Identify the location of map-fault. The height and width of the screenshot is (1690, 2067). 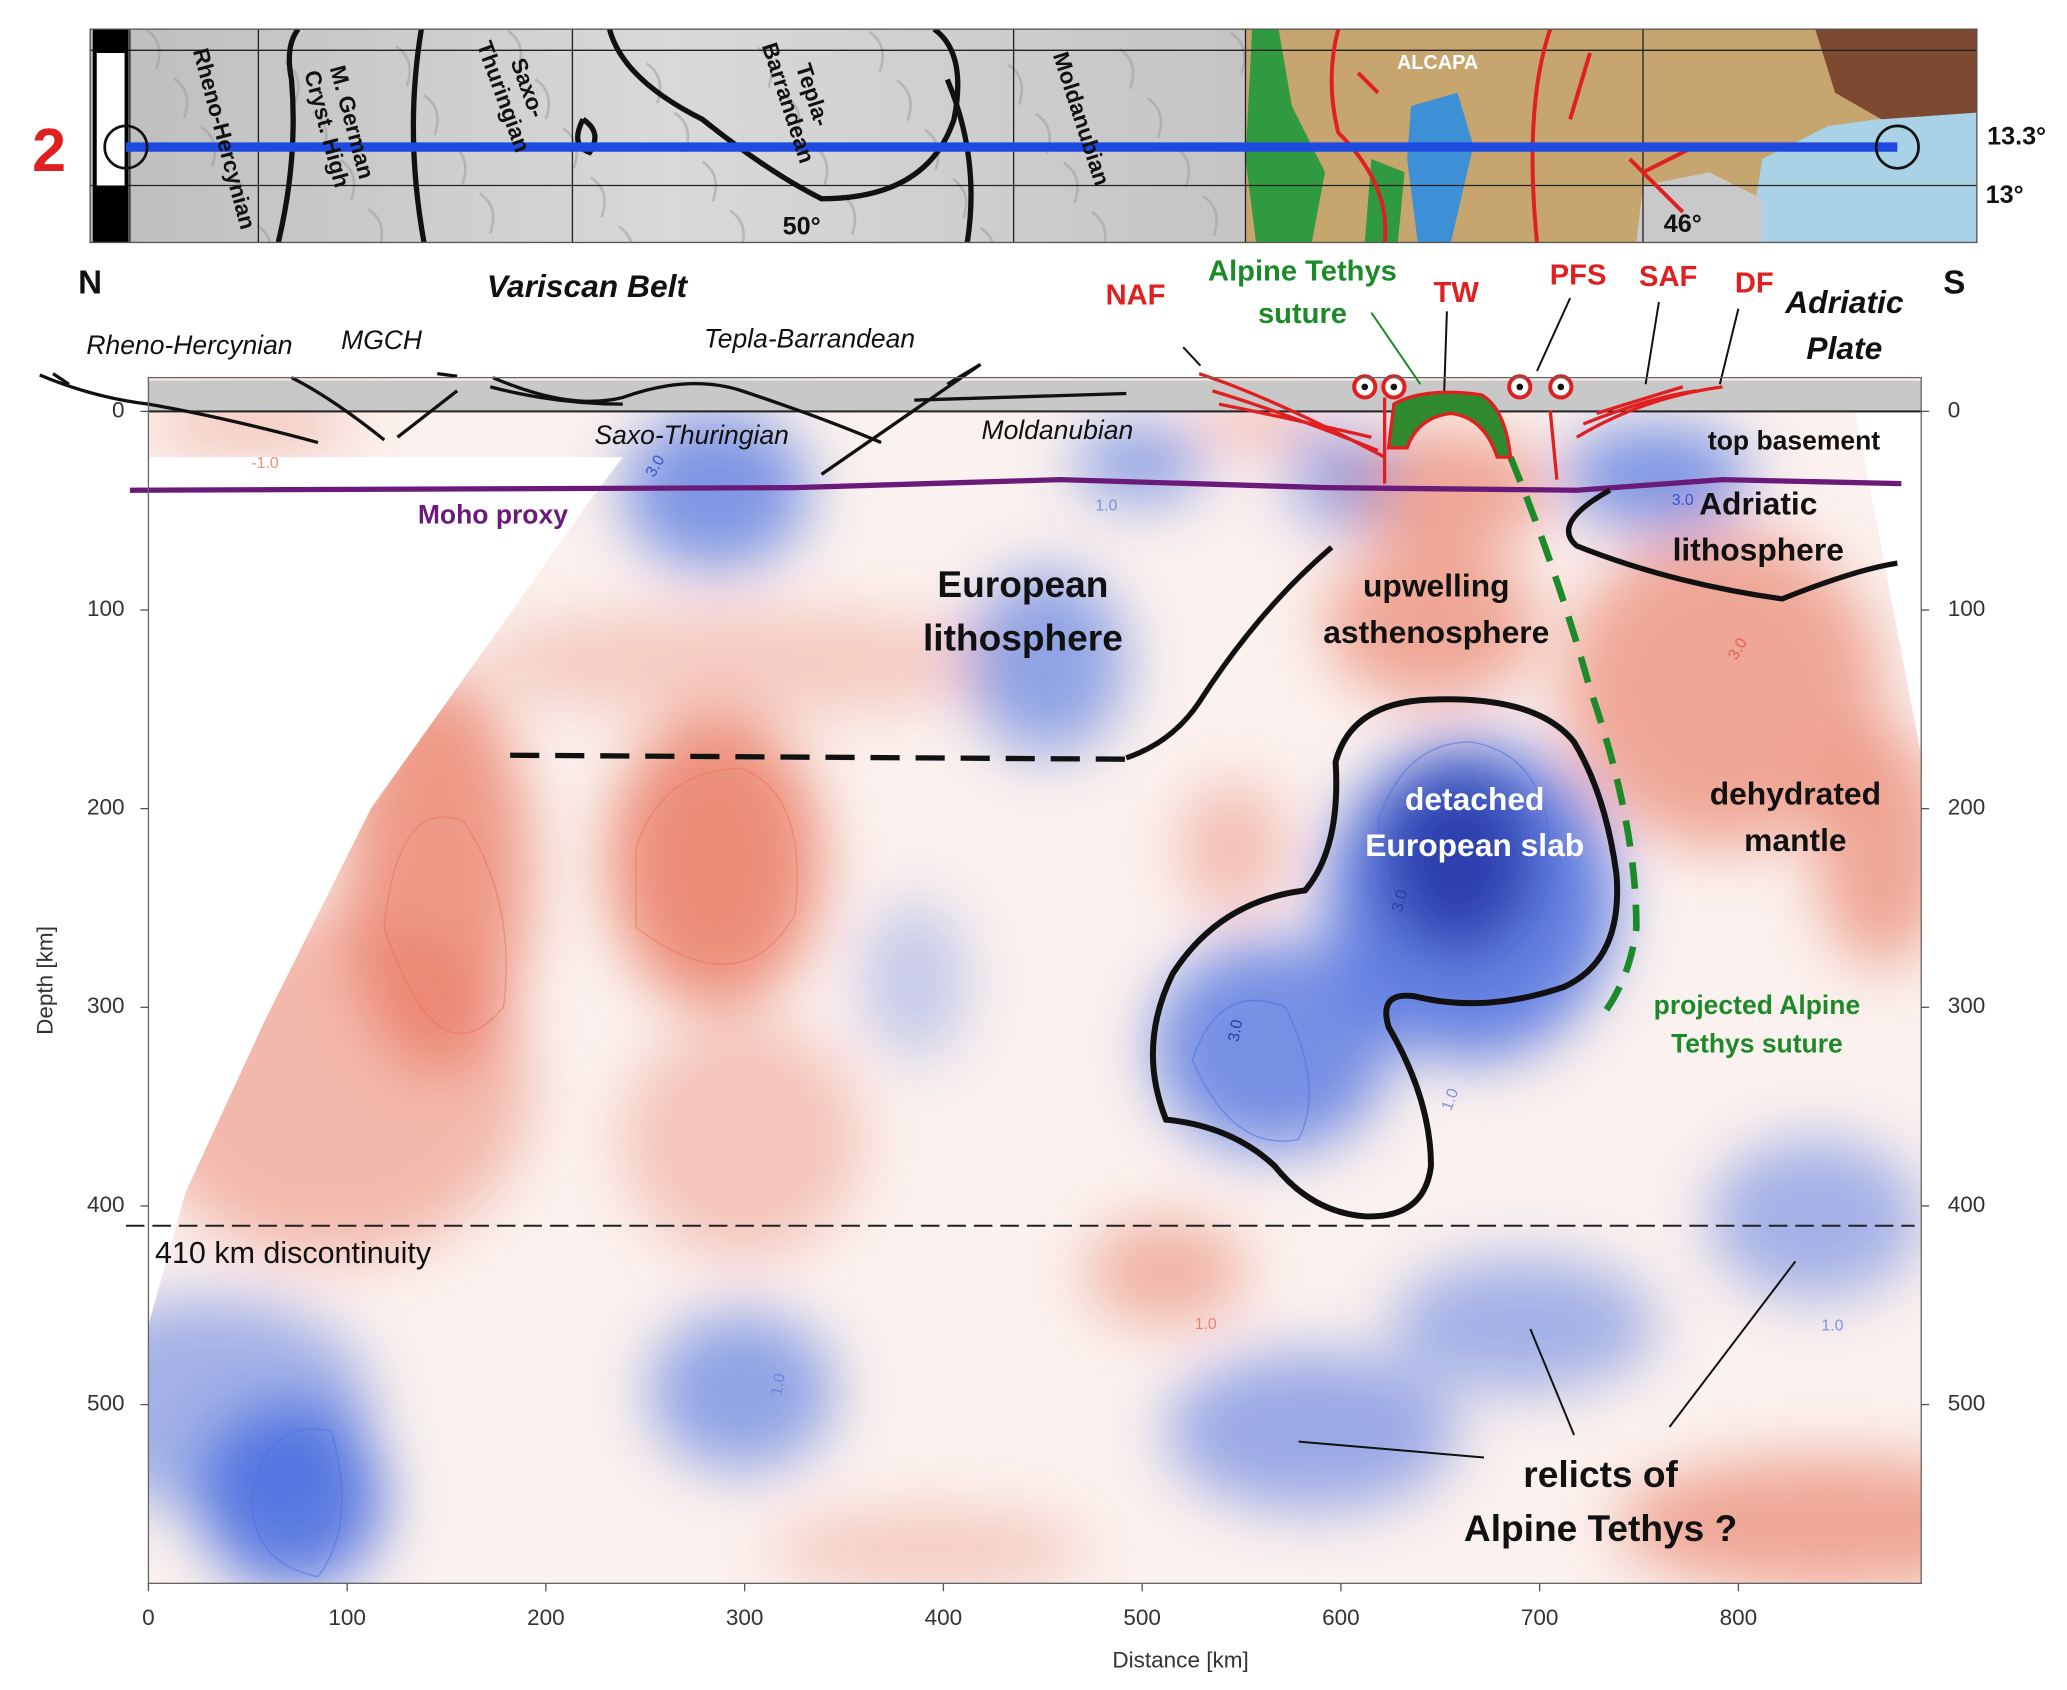
(1541, 136).